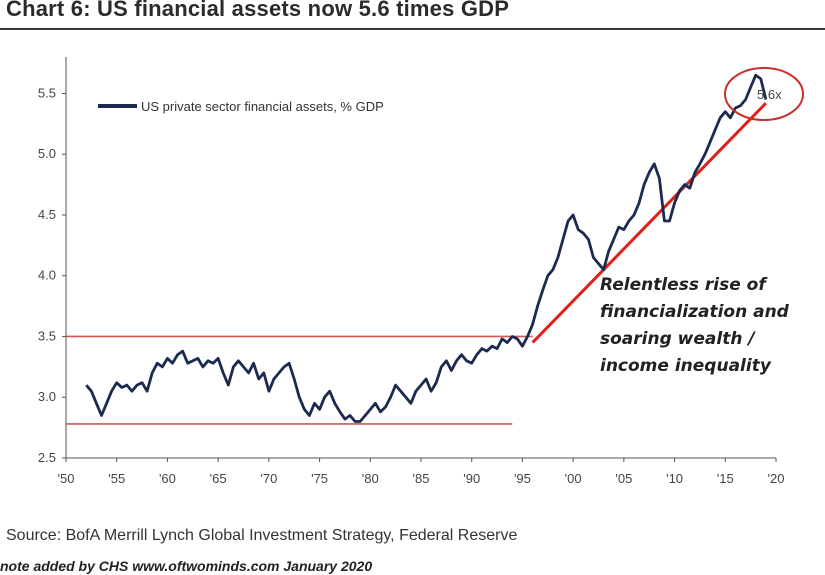  I want to click on y-tick-label: 5.0, so click(47, 153).